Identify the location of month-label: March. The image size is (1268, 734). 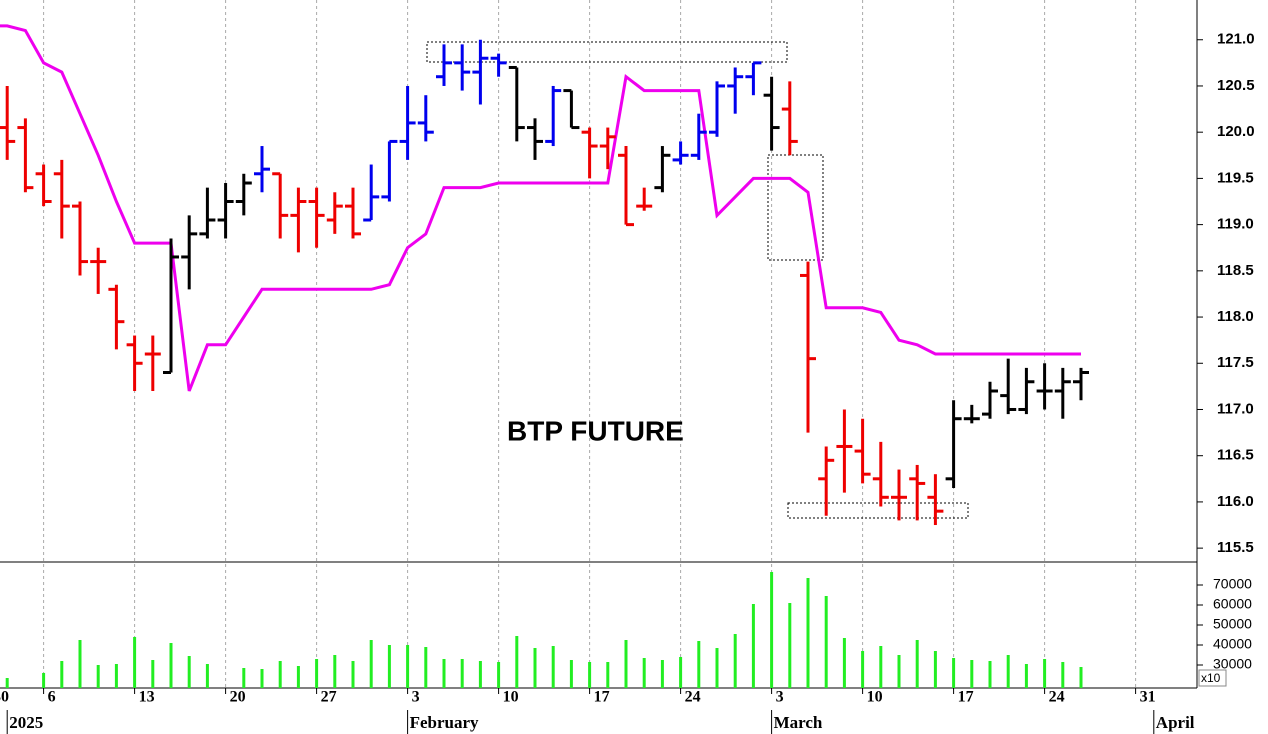
(798, 722).